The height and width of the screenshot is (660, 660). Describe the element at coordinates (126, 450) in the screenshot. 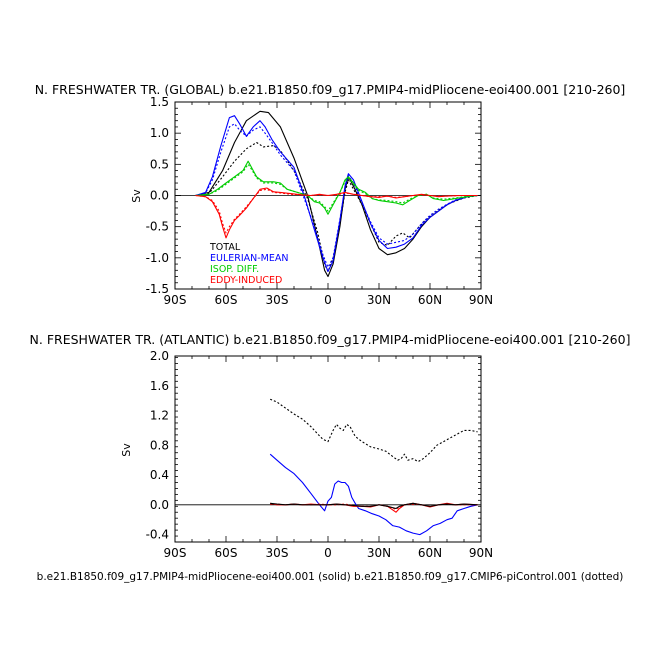

I see `atlantic-y-axis-label: Sv` at that location.